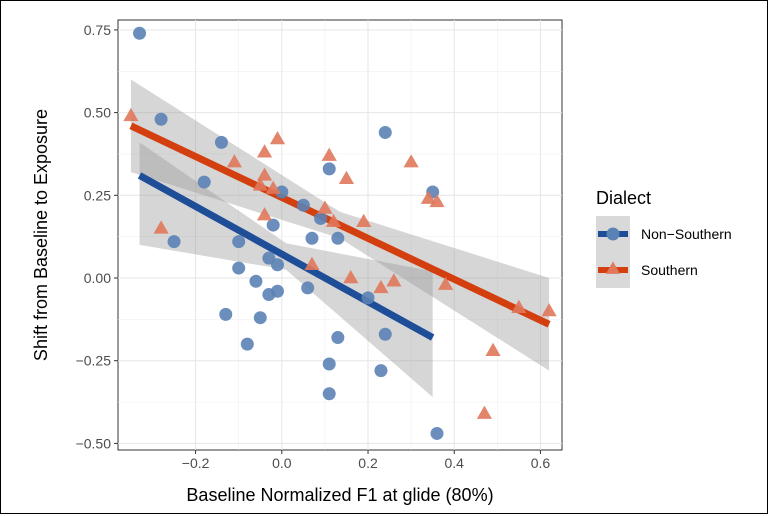 This screenshot has height=516, width=770. What do you see at coordinates (541, 463) in the screenshot?
I see `x-tick-label: 0.6` at bounding box center [541, 463].